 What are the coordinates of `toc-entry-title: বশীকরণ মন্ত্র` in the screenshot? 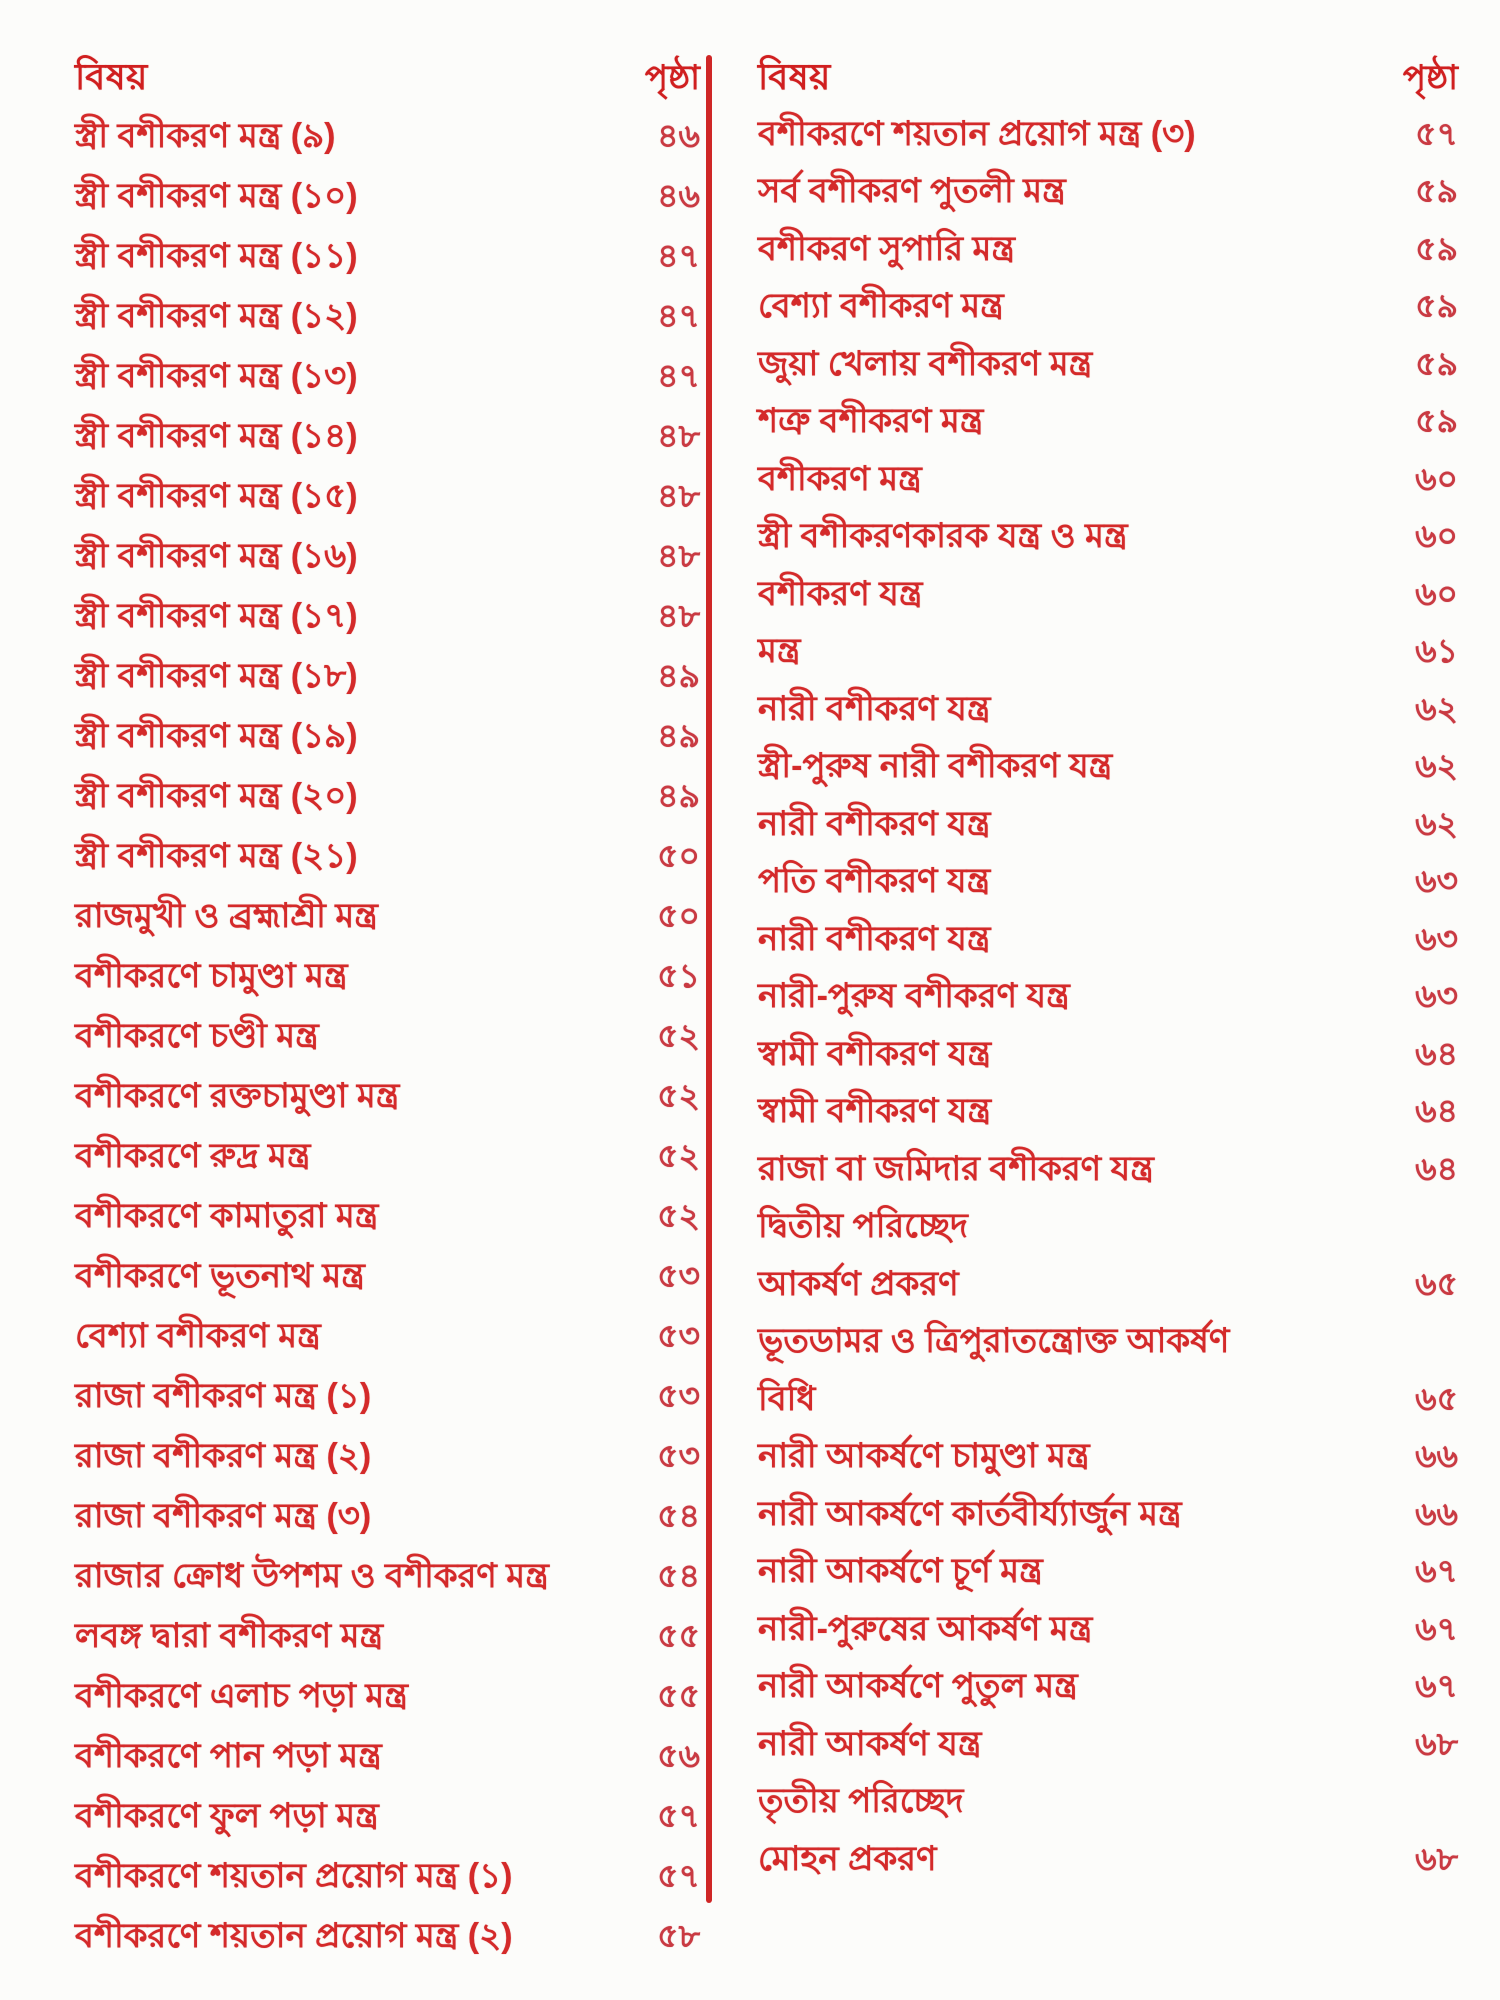 It's located at (840, 478).